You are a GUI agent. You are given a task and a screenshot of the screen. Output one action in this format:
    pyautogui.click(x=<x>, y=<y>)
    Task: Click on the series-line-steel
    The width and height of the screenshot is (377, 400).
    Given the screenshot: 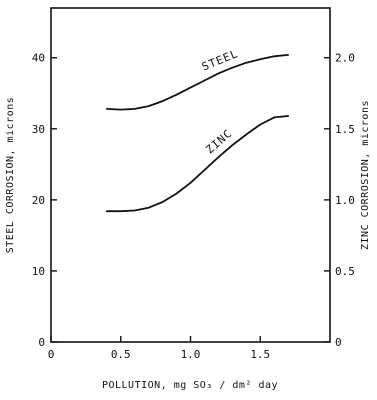 What is the action you would take?
    pyautogui.click(x=197, y=82)
    